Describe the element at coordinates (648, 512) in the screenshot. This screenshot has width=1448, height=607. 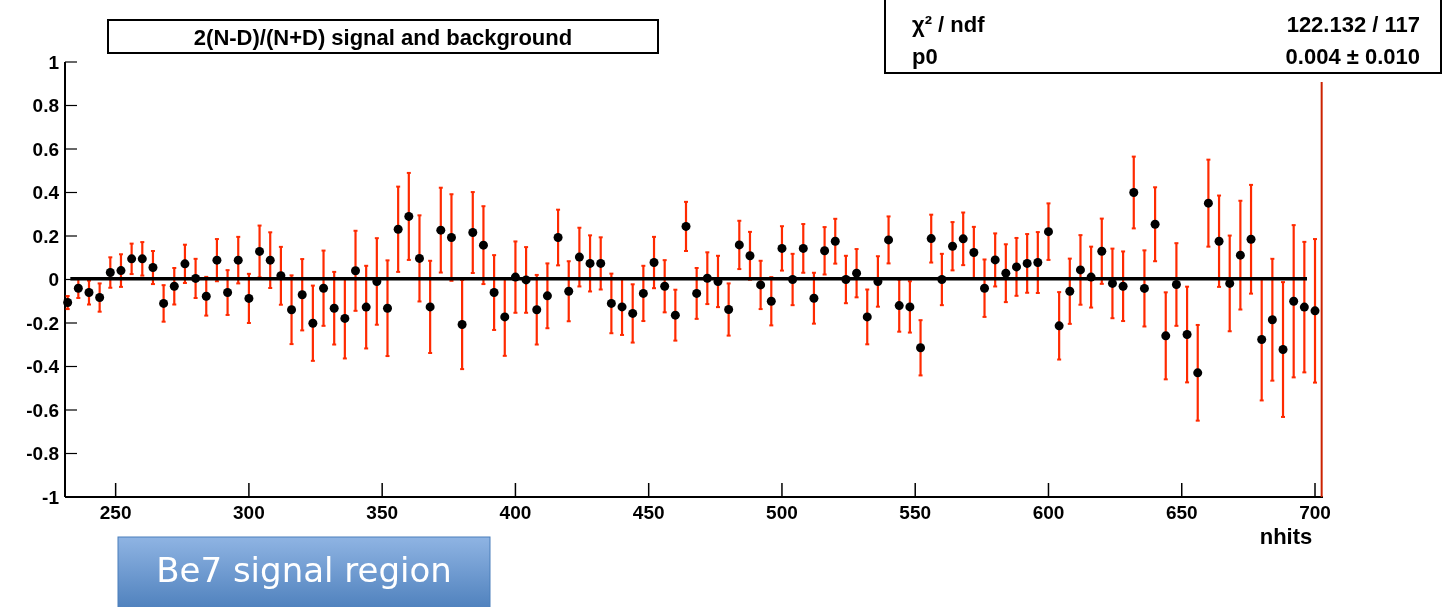
I see `x-tick-label: 450` at that location.